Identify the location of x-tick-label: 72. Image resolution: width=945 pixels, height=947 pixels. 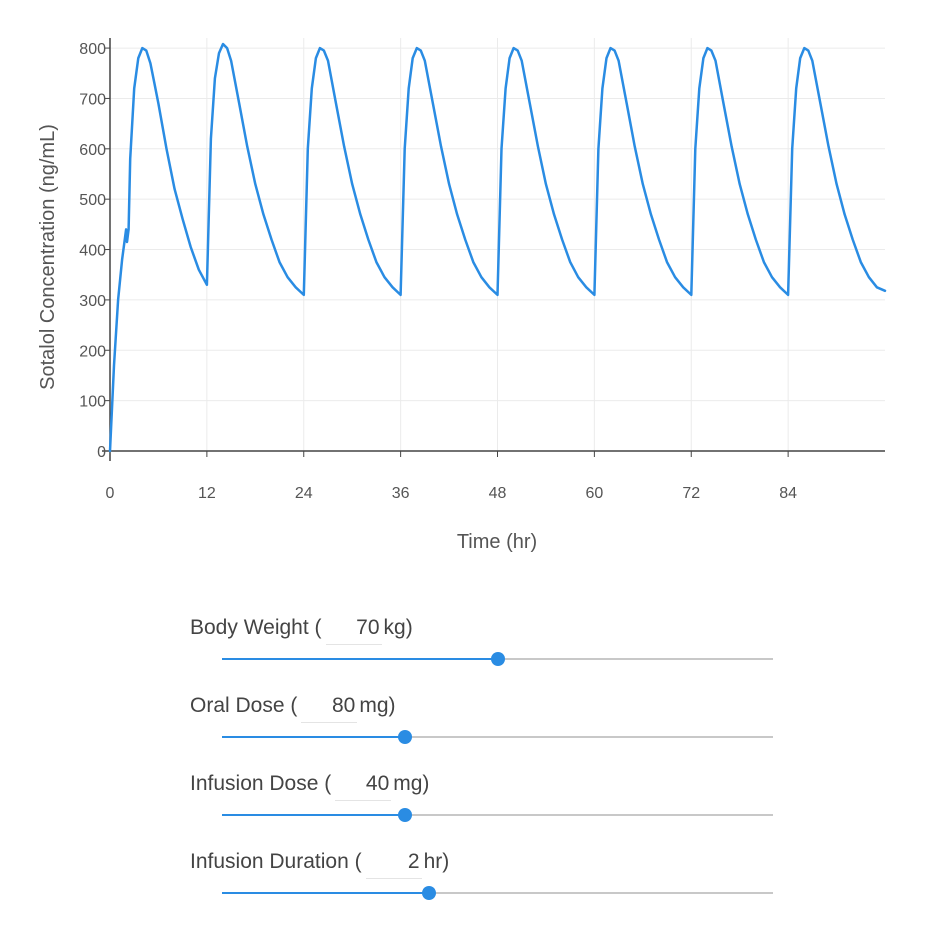
(691, 493).